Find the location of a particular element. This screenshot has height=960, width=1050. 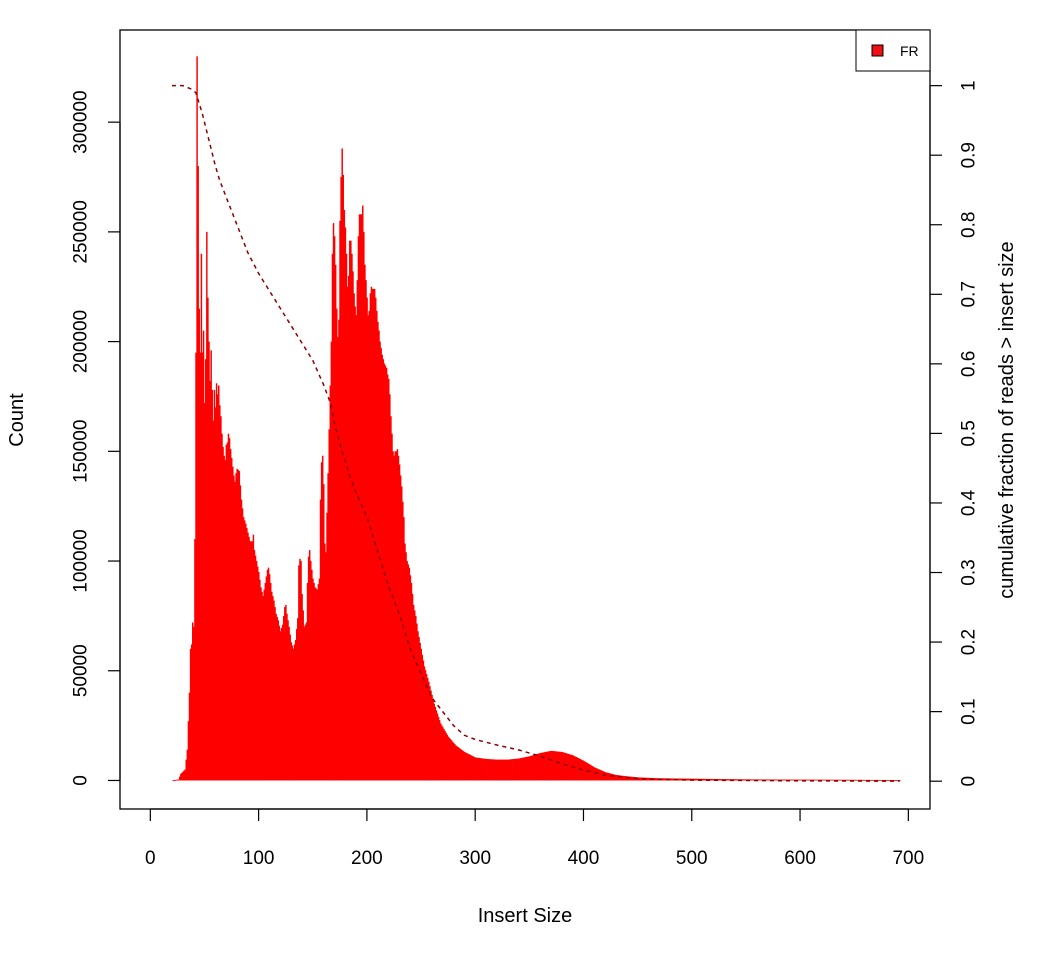

y-axis-title: Count is located at coordinates (17, 420).